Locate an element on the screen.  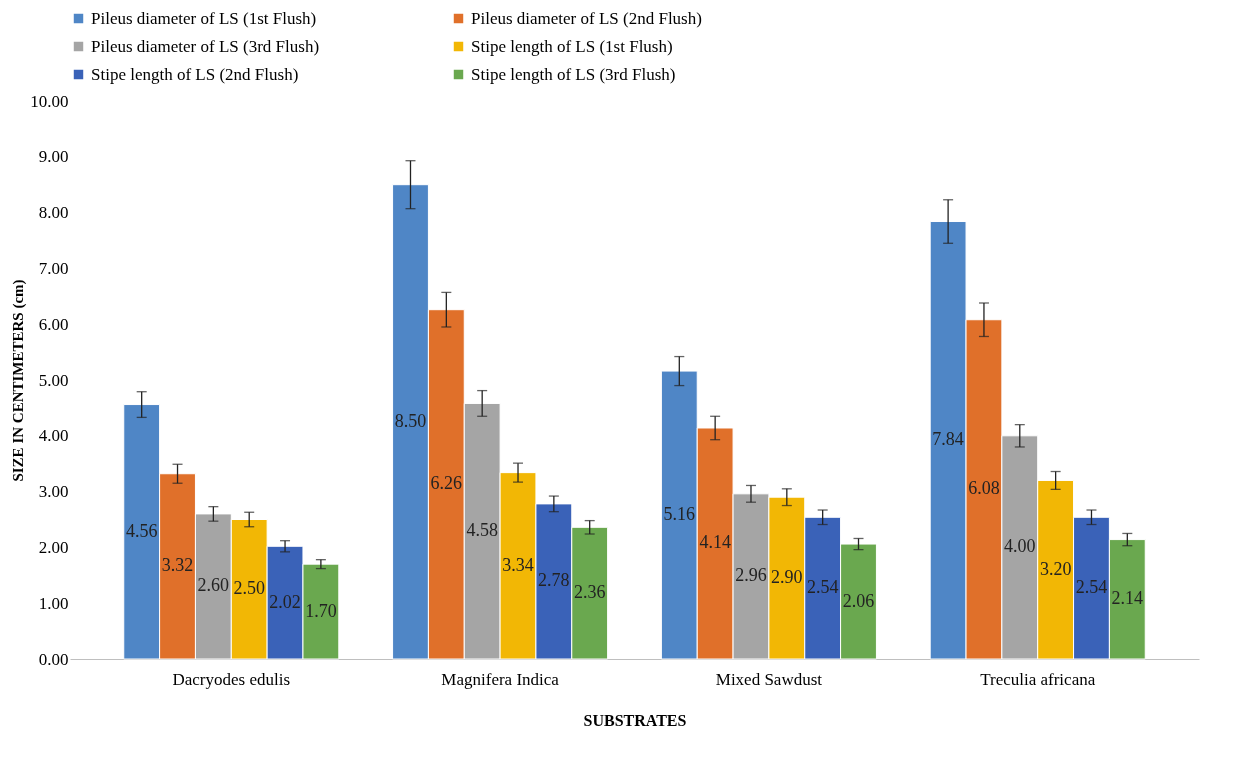
data-label: 6.08 is located at coordinates (984, 488).